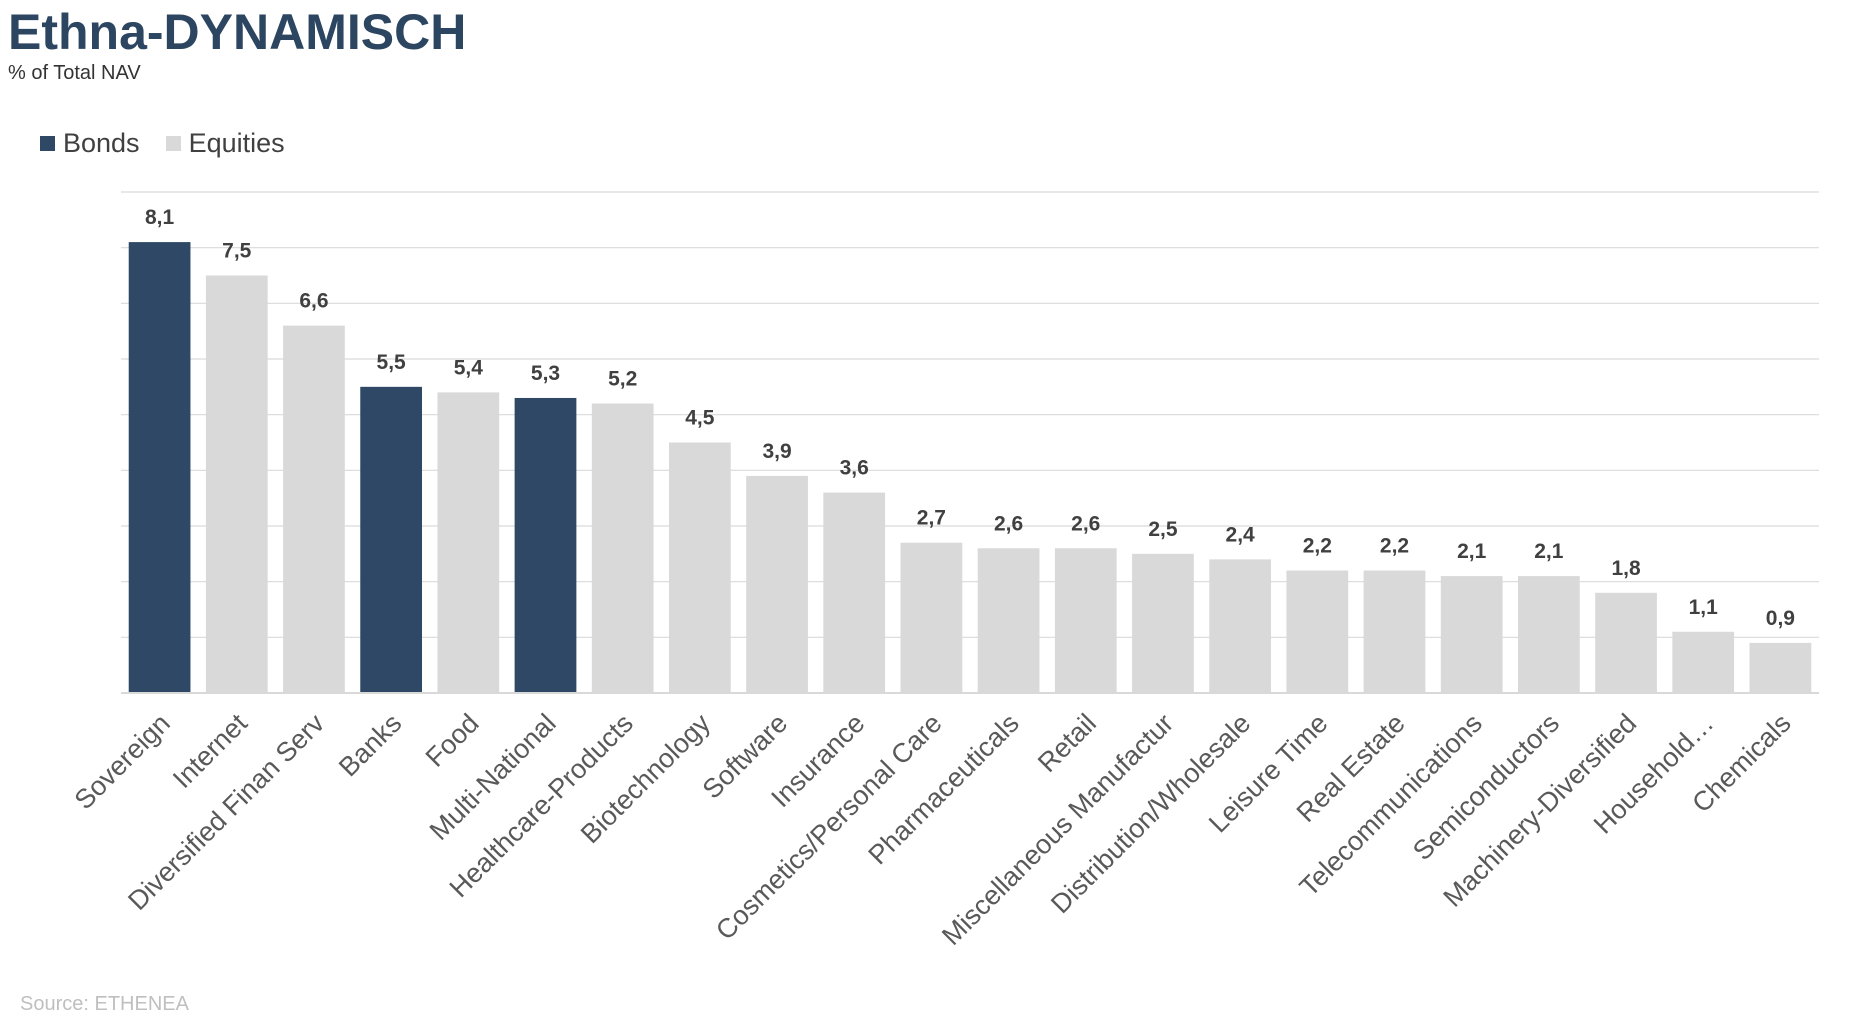 The width and height of the screenshot is (1855, 1020). What do you see at coordinates (1704, 607) in the screenshot?
I see `value-label: 1,1` at bounding box center [1704, 607].